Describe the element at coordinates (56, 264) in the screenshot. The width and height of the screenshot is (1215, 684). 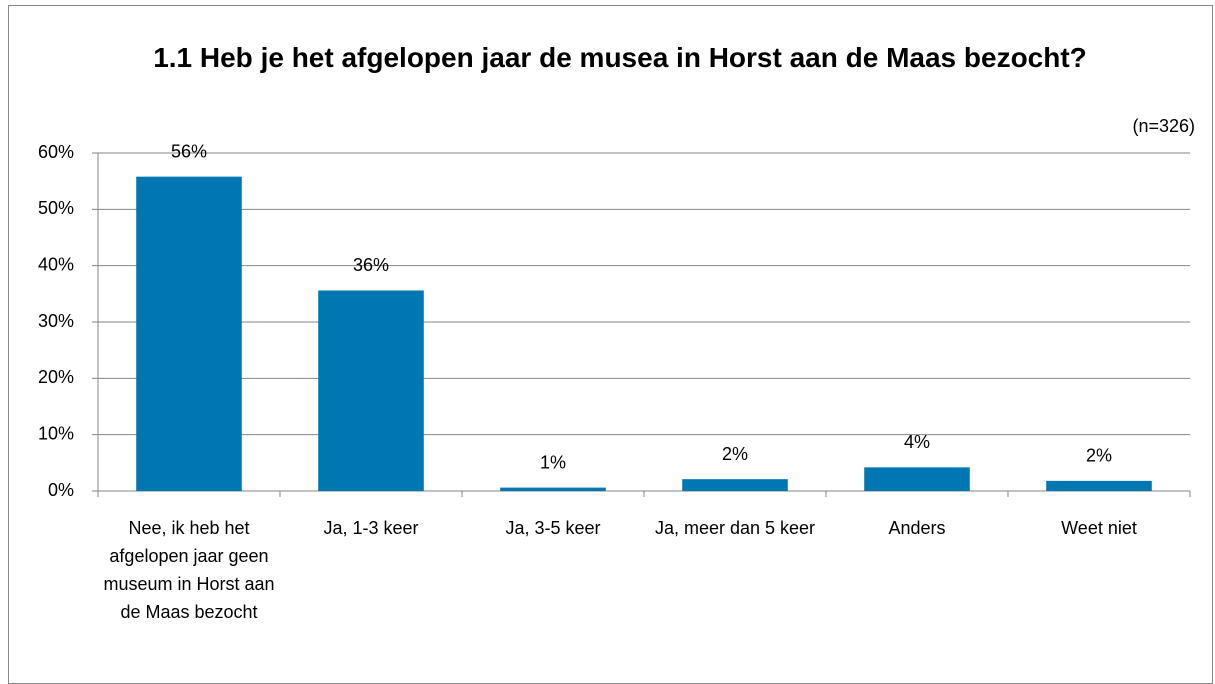
I see `y-tick-label: 40%` at that location.